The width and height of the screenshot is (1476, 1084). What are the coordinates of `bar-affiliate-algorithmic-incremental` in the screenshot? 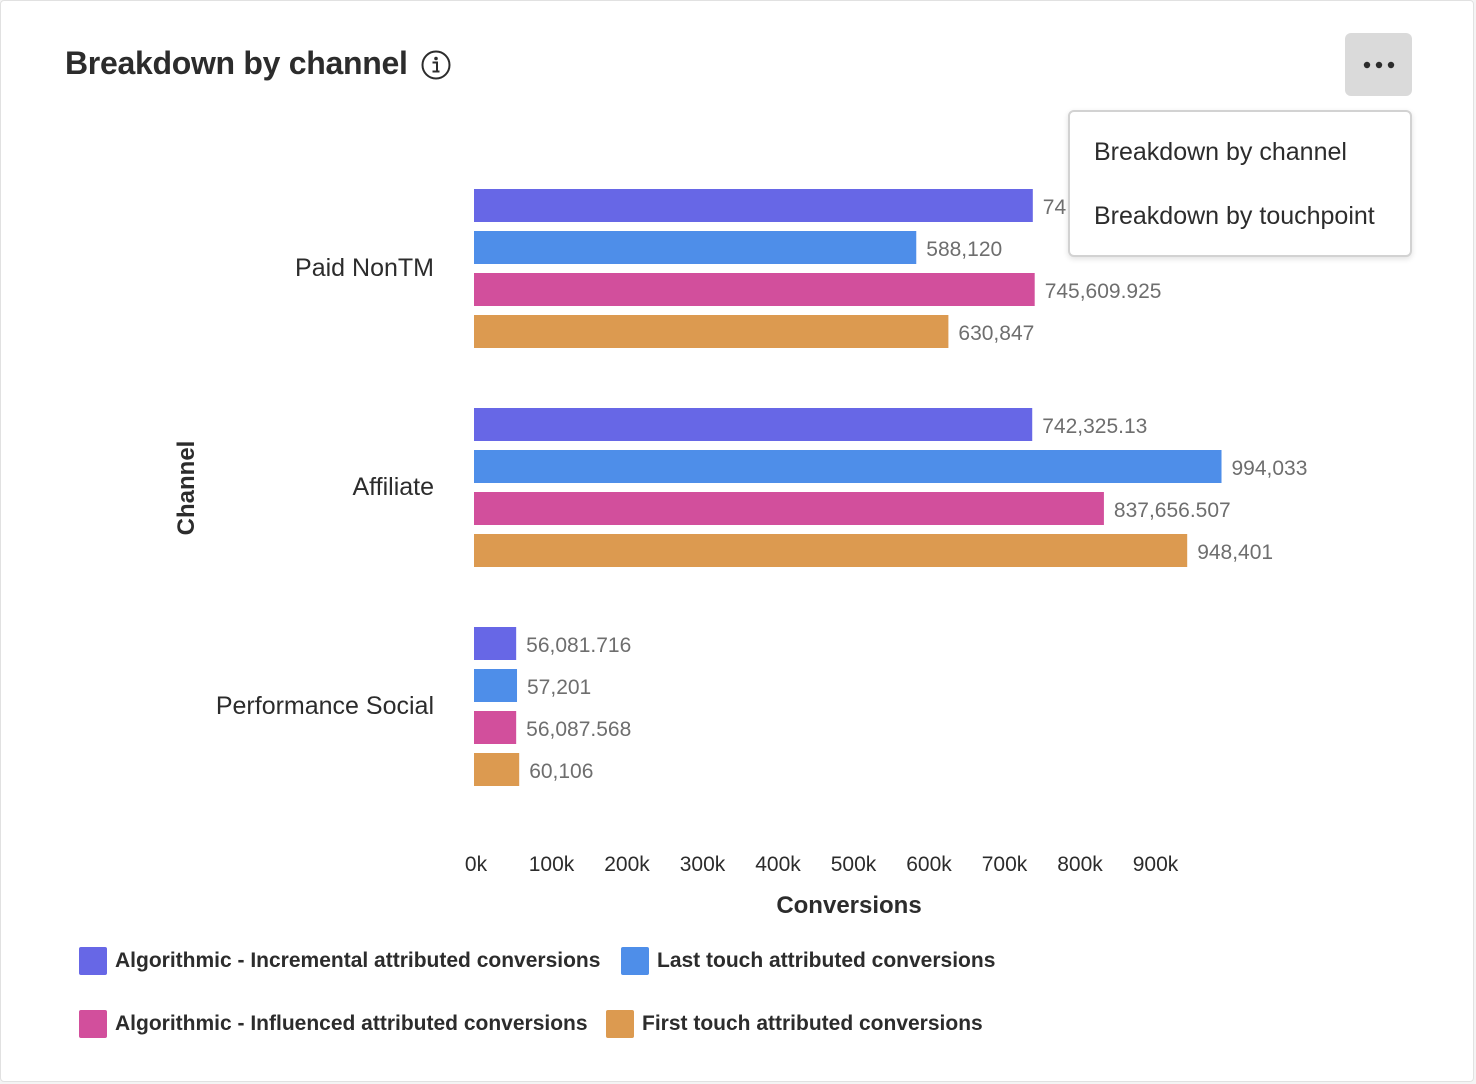 It's located at (753, 424).